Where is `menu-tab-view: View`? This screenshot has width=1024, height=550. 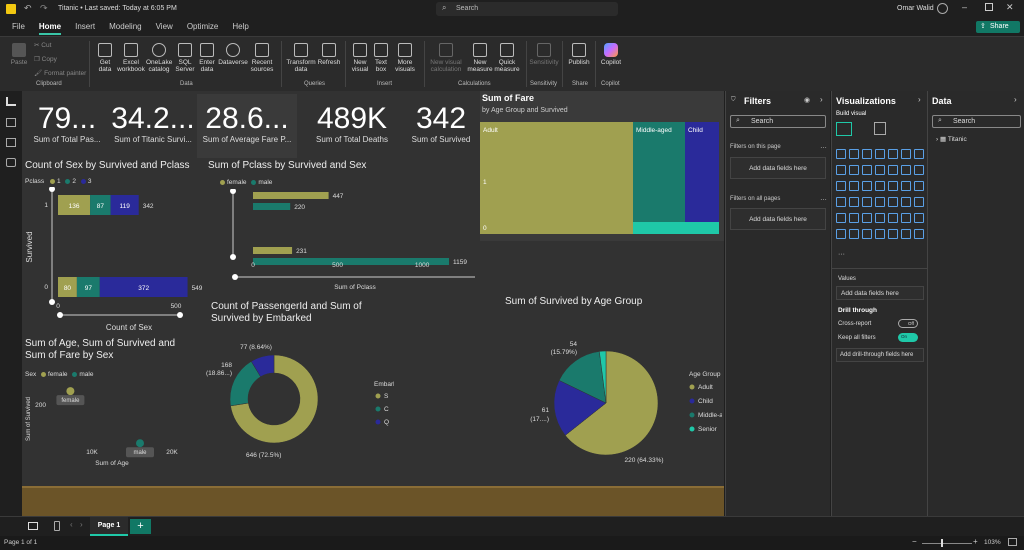 menu-tab-view: View is located at coordinates (164, 26).